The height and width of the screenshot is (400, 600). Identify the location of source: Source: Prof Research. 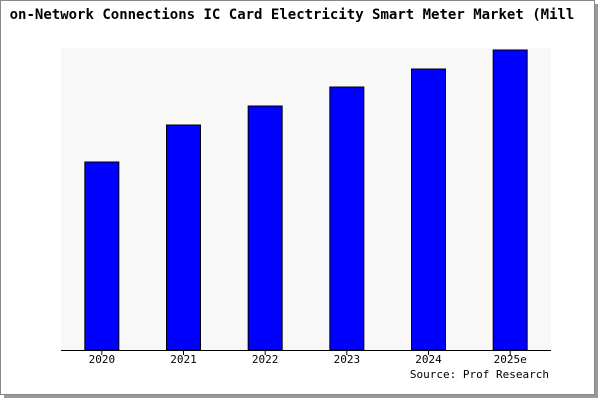
(479, 374).